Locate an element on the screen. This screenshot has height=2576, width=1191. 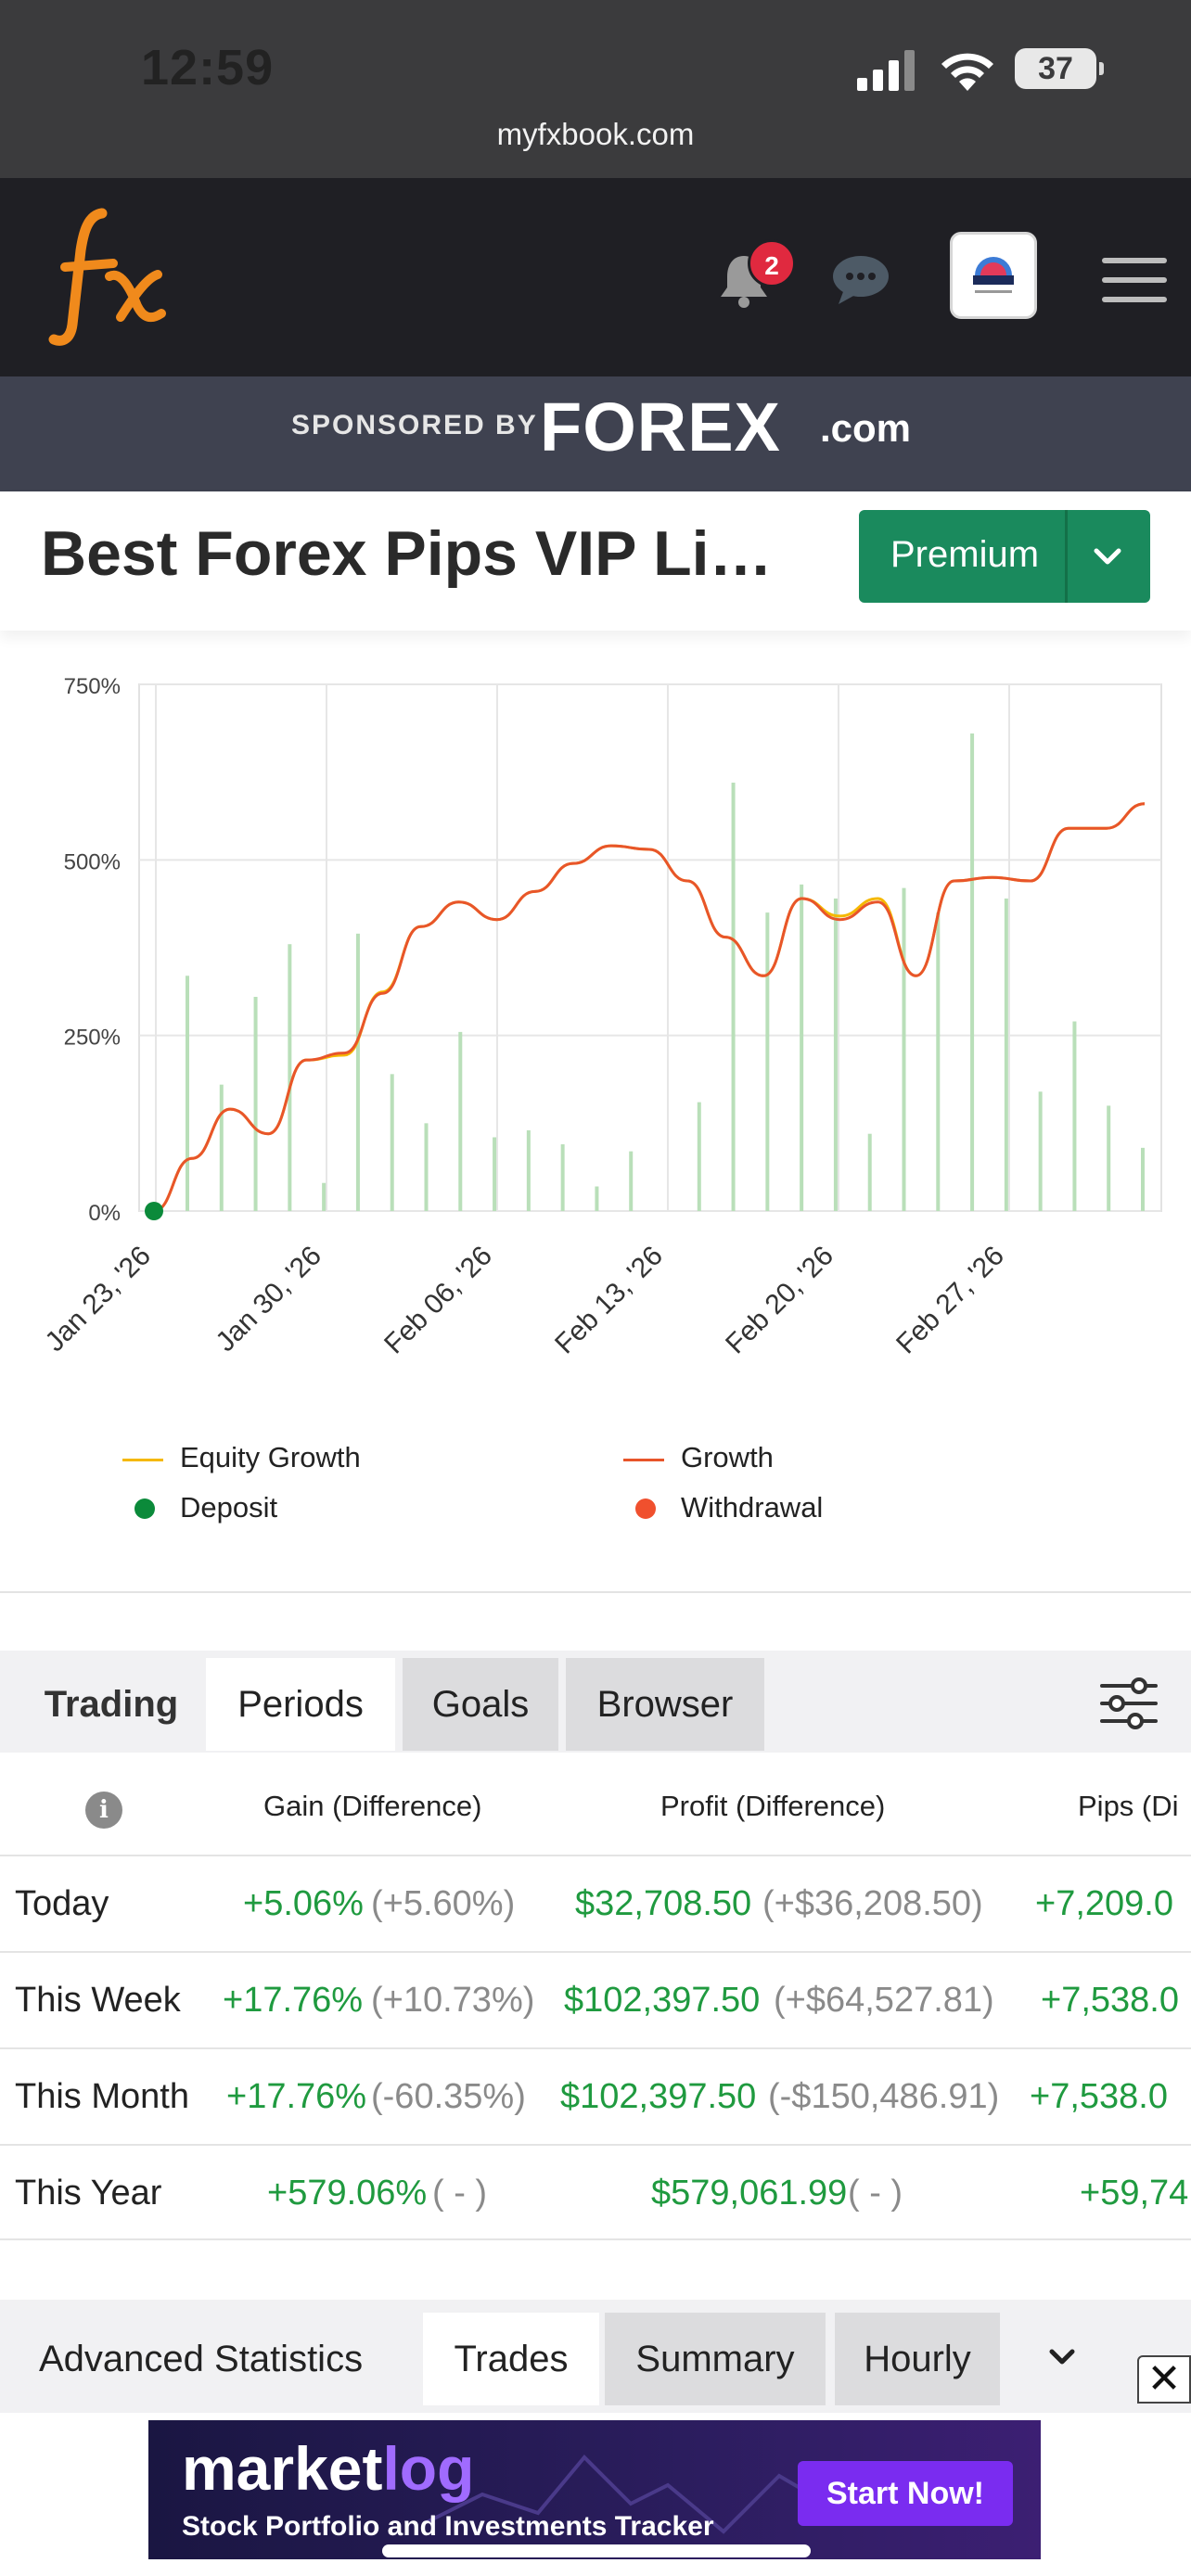
y-tick-label: 750% is located at coordinates (92, 686).